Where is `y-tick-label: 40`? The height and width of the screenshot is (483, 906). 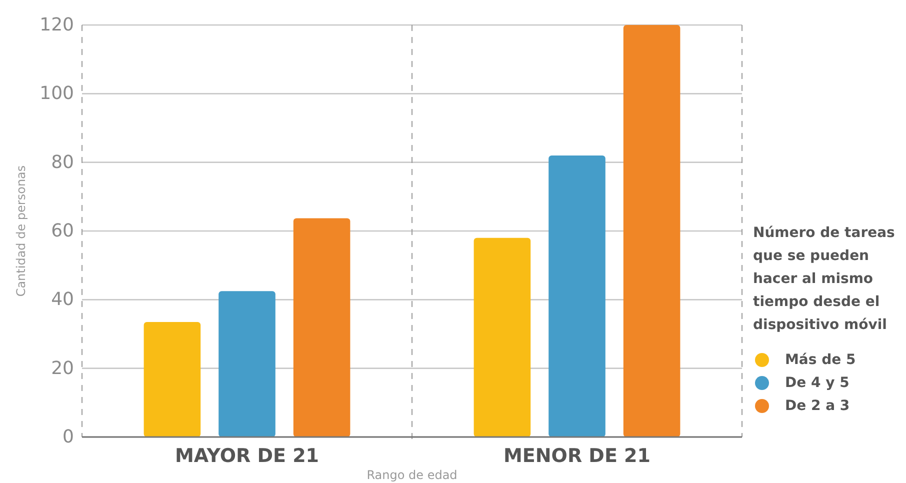
y-tick-label: 40 is located at coordinates (62, 299).